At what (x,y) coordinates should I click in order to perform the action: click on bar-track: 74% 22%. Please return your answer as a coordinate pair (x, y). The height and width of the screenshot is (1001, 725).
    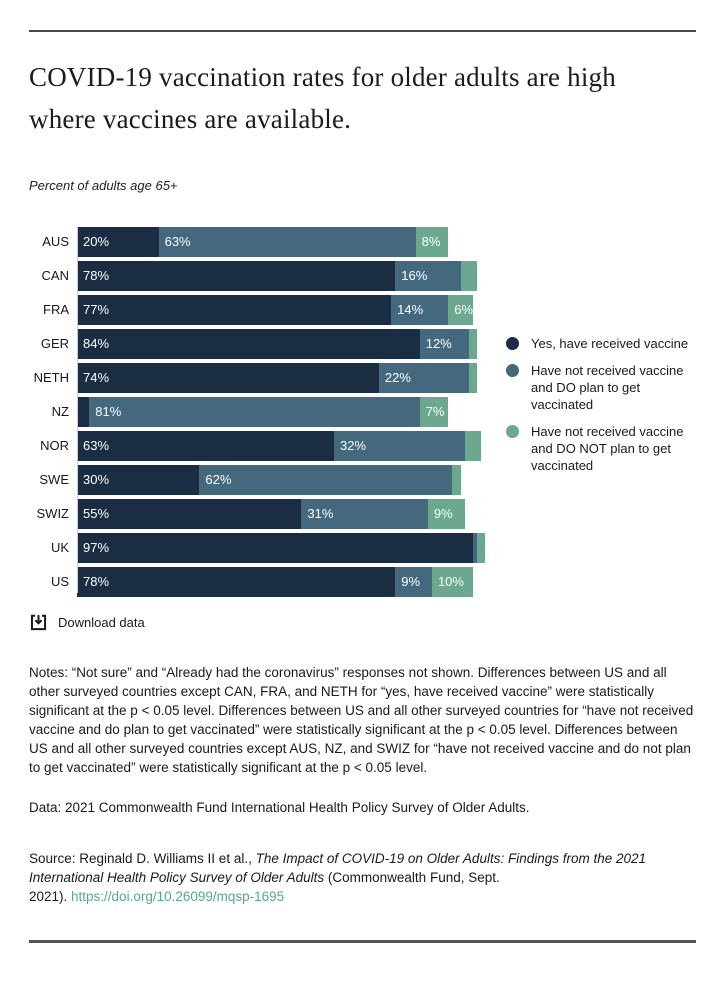
    Looking at the image, I should click on (281, 378).